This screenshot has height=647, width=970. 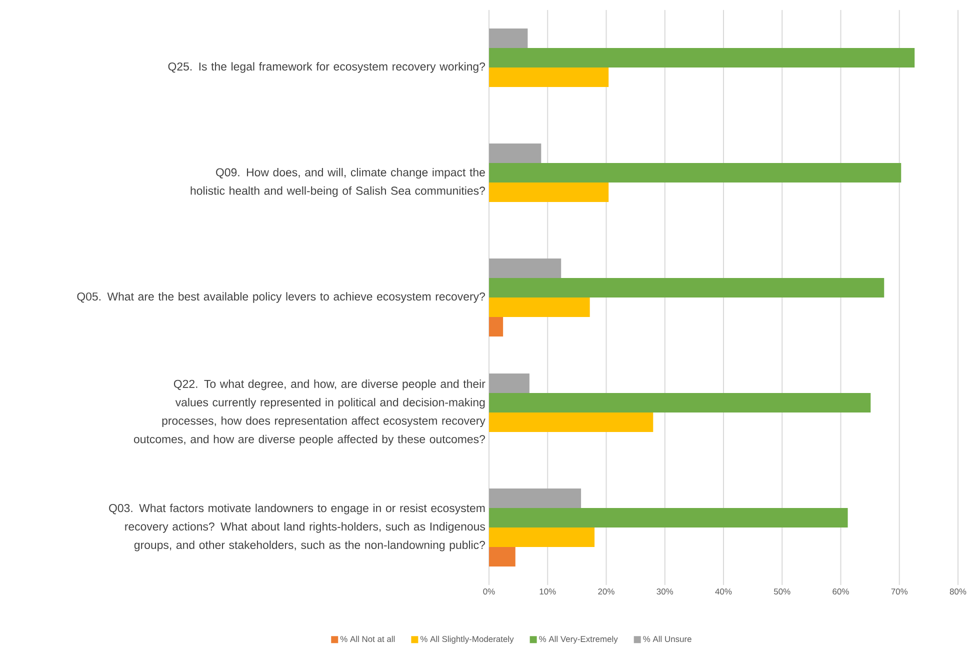 What do you see at coordinates (310, 412) in the screenshot?
I see `y-tick-label: Q22. To what degree, and how, are diverse people and their values currently represented in political and decision-making processes, how does representation affect ecosystem recovery outcomes, and how are diverse people affected by these outcomes?` at bounding box center [310, 412].